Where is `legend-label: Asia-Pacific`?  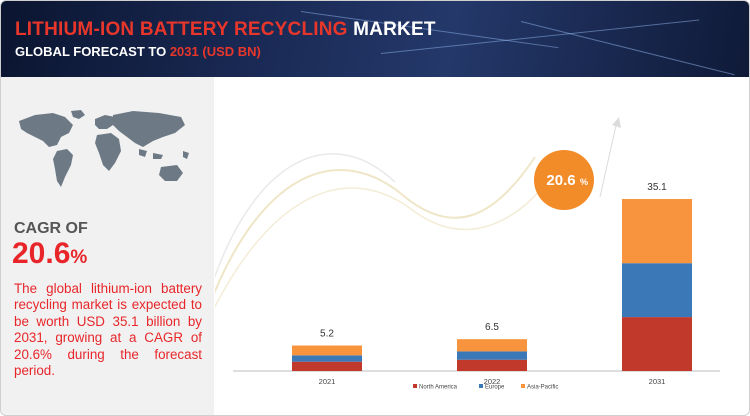 legend-label: Asia-Pacific is located at coordinates (542, 388).